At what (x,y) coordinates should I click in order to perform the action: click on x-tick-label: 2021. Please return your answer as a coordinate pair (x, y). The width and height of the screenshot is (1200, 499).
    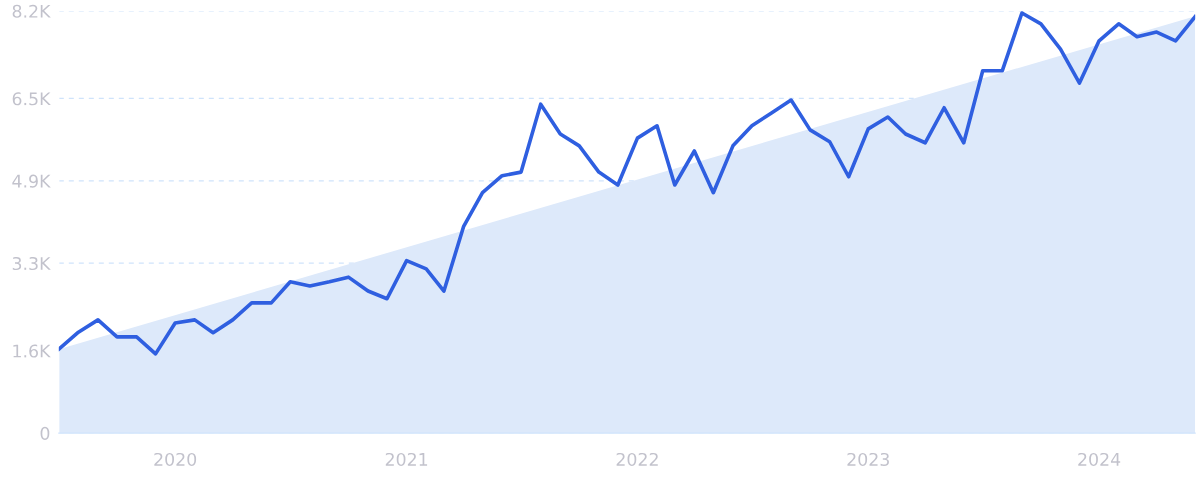
    Looking at the image, I should click on (406, 459).